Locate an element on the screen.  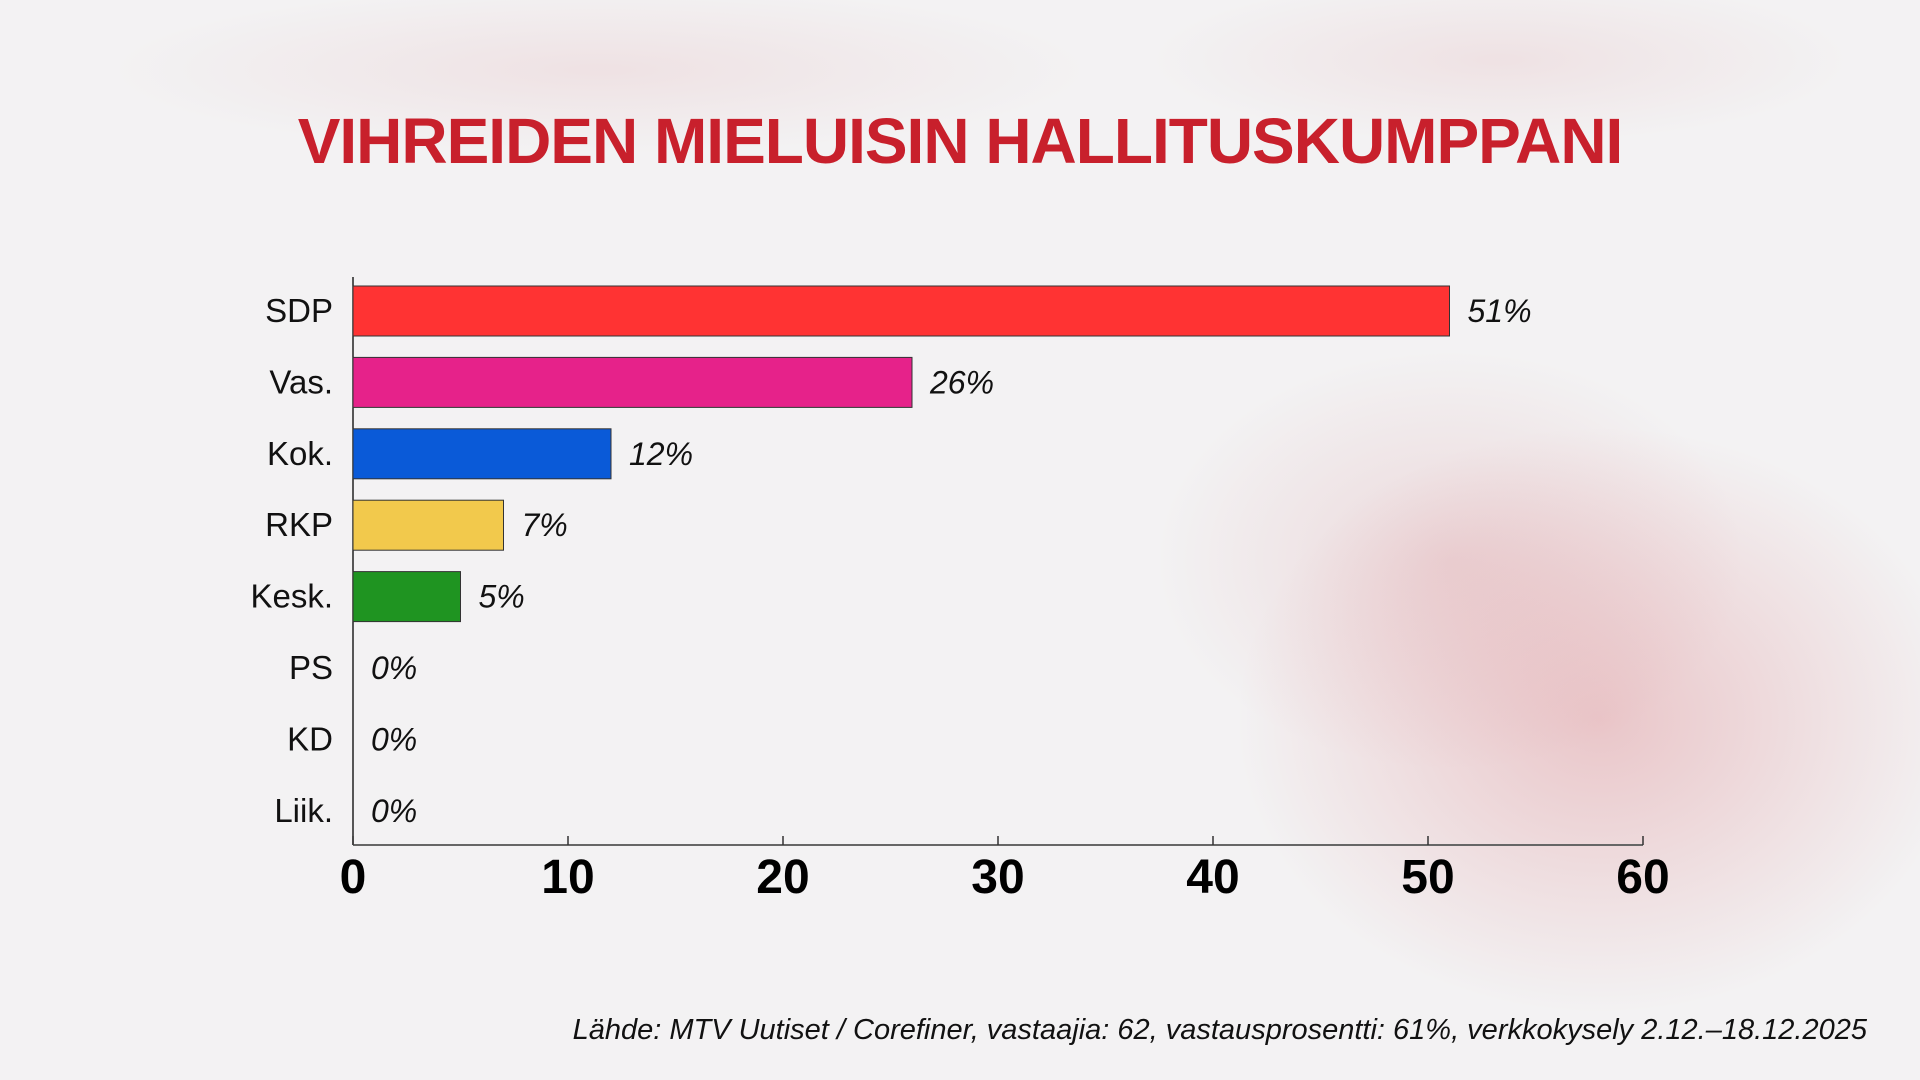
value-label: 26% is located at coordinates (961, 382).